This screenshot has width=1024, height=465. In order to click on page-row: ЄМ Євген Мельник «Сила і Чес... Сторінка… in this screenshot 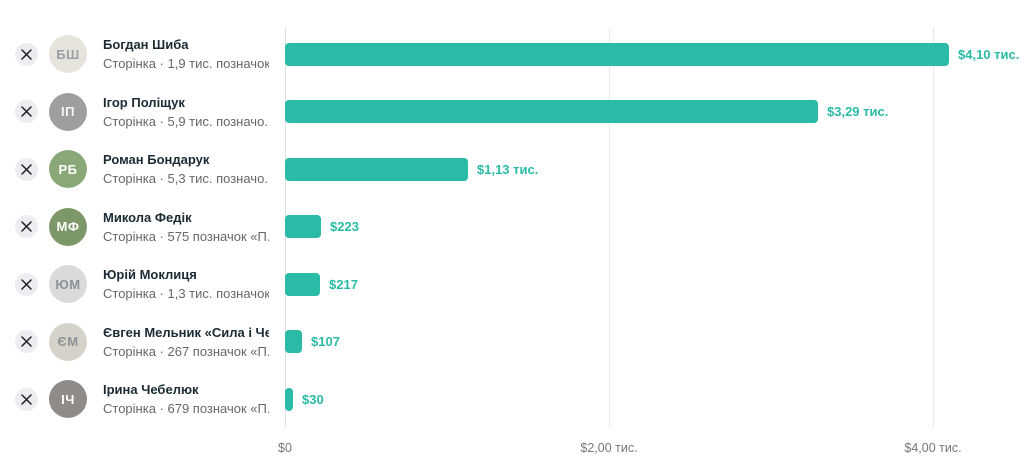, I will do `click(142, 341)`.